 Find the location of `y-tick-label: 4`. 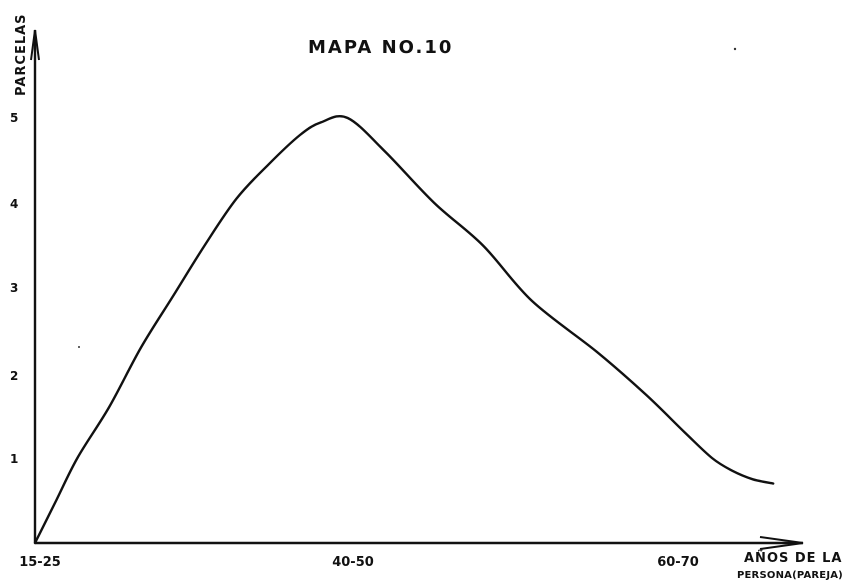

y-tick-label: 4 is located at coordinates (14, 204).